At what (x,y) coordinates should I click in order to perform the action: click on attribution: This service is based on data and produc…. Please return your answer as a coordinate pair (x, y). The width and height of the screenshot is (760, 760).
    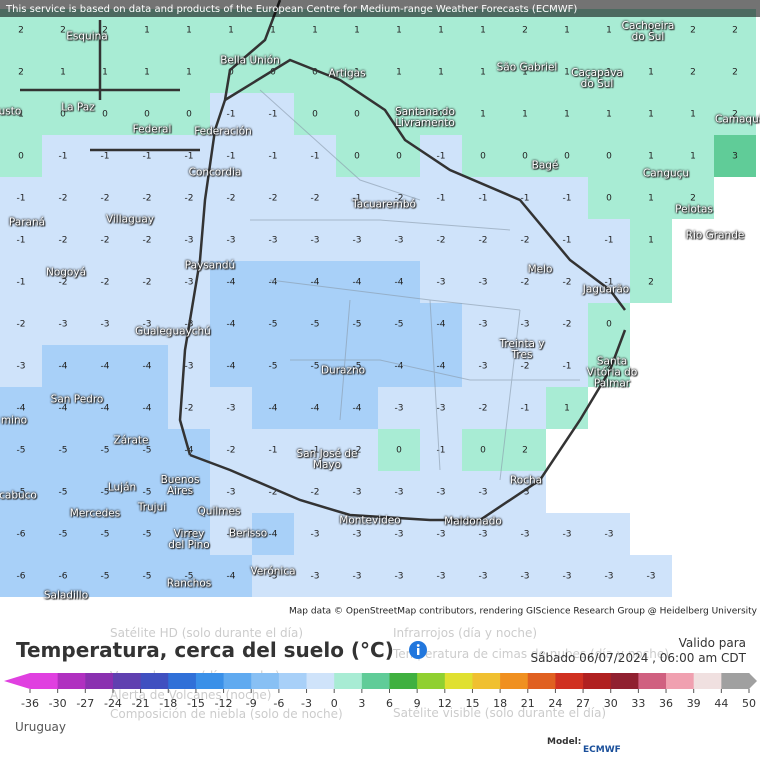
    Looking at the image, I should click on (291, 9).